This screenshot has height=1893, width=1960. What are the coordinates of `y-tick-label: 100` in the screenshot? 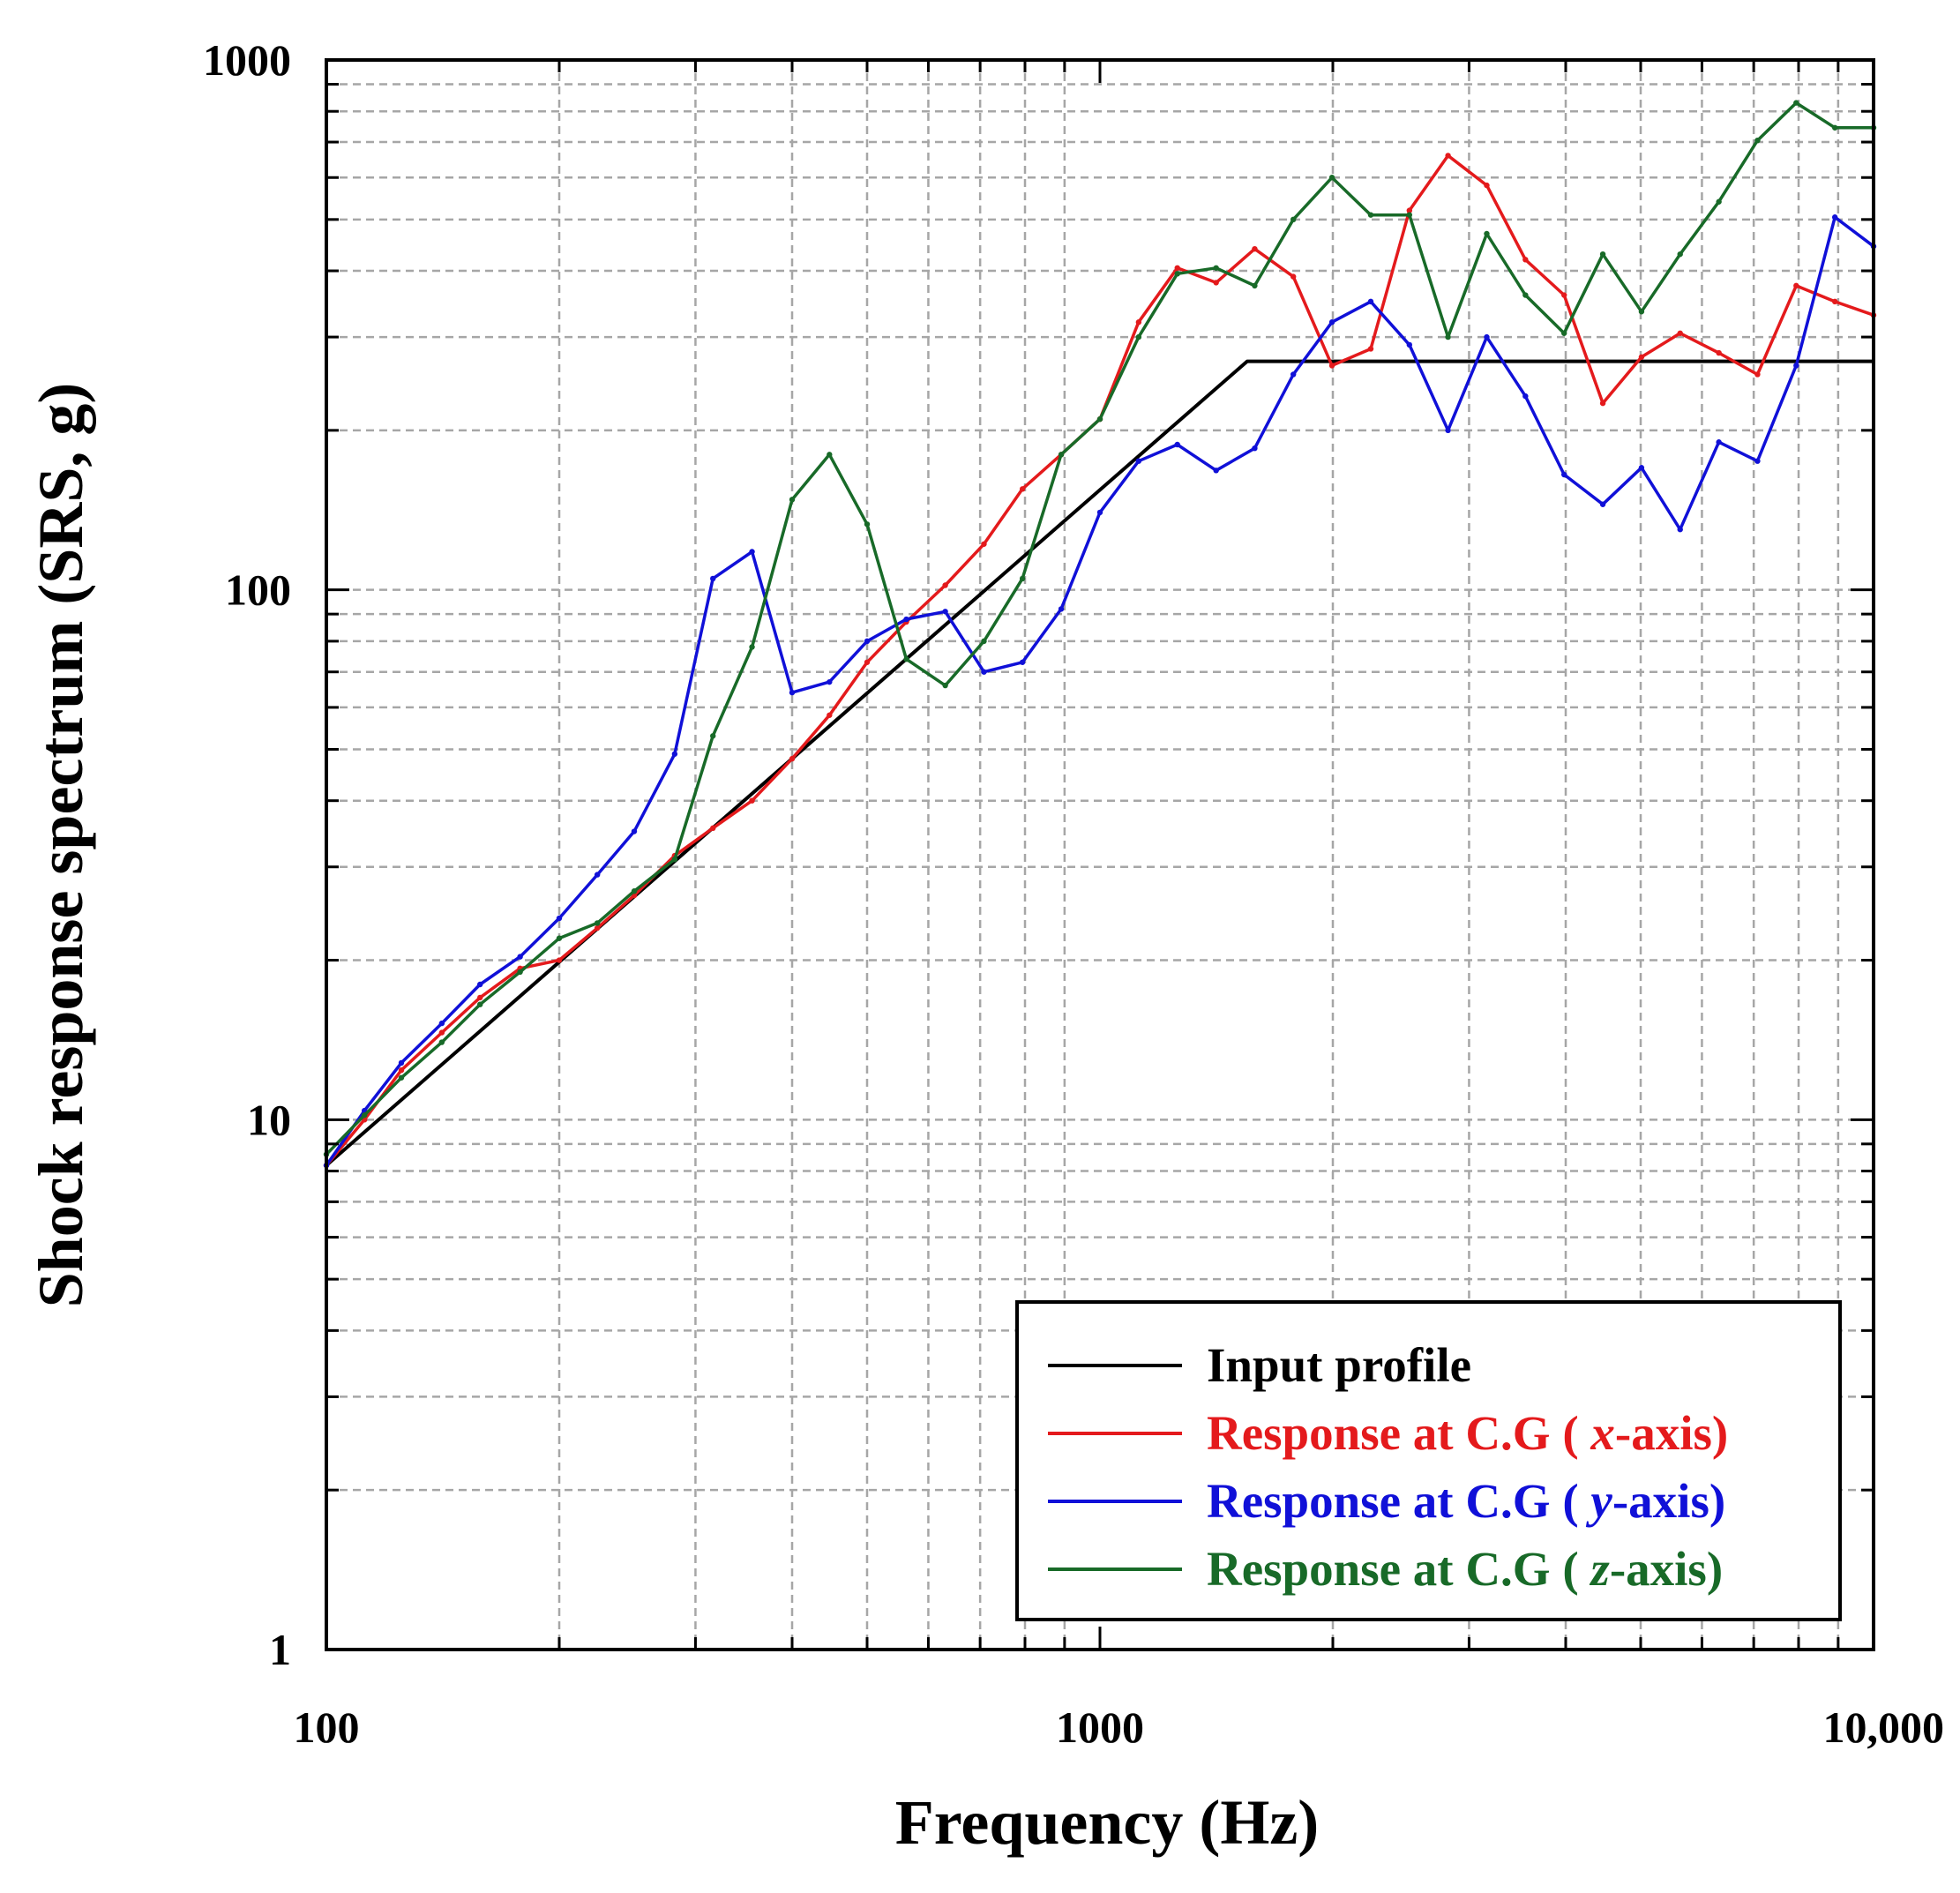 It's located at (258, 590).